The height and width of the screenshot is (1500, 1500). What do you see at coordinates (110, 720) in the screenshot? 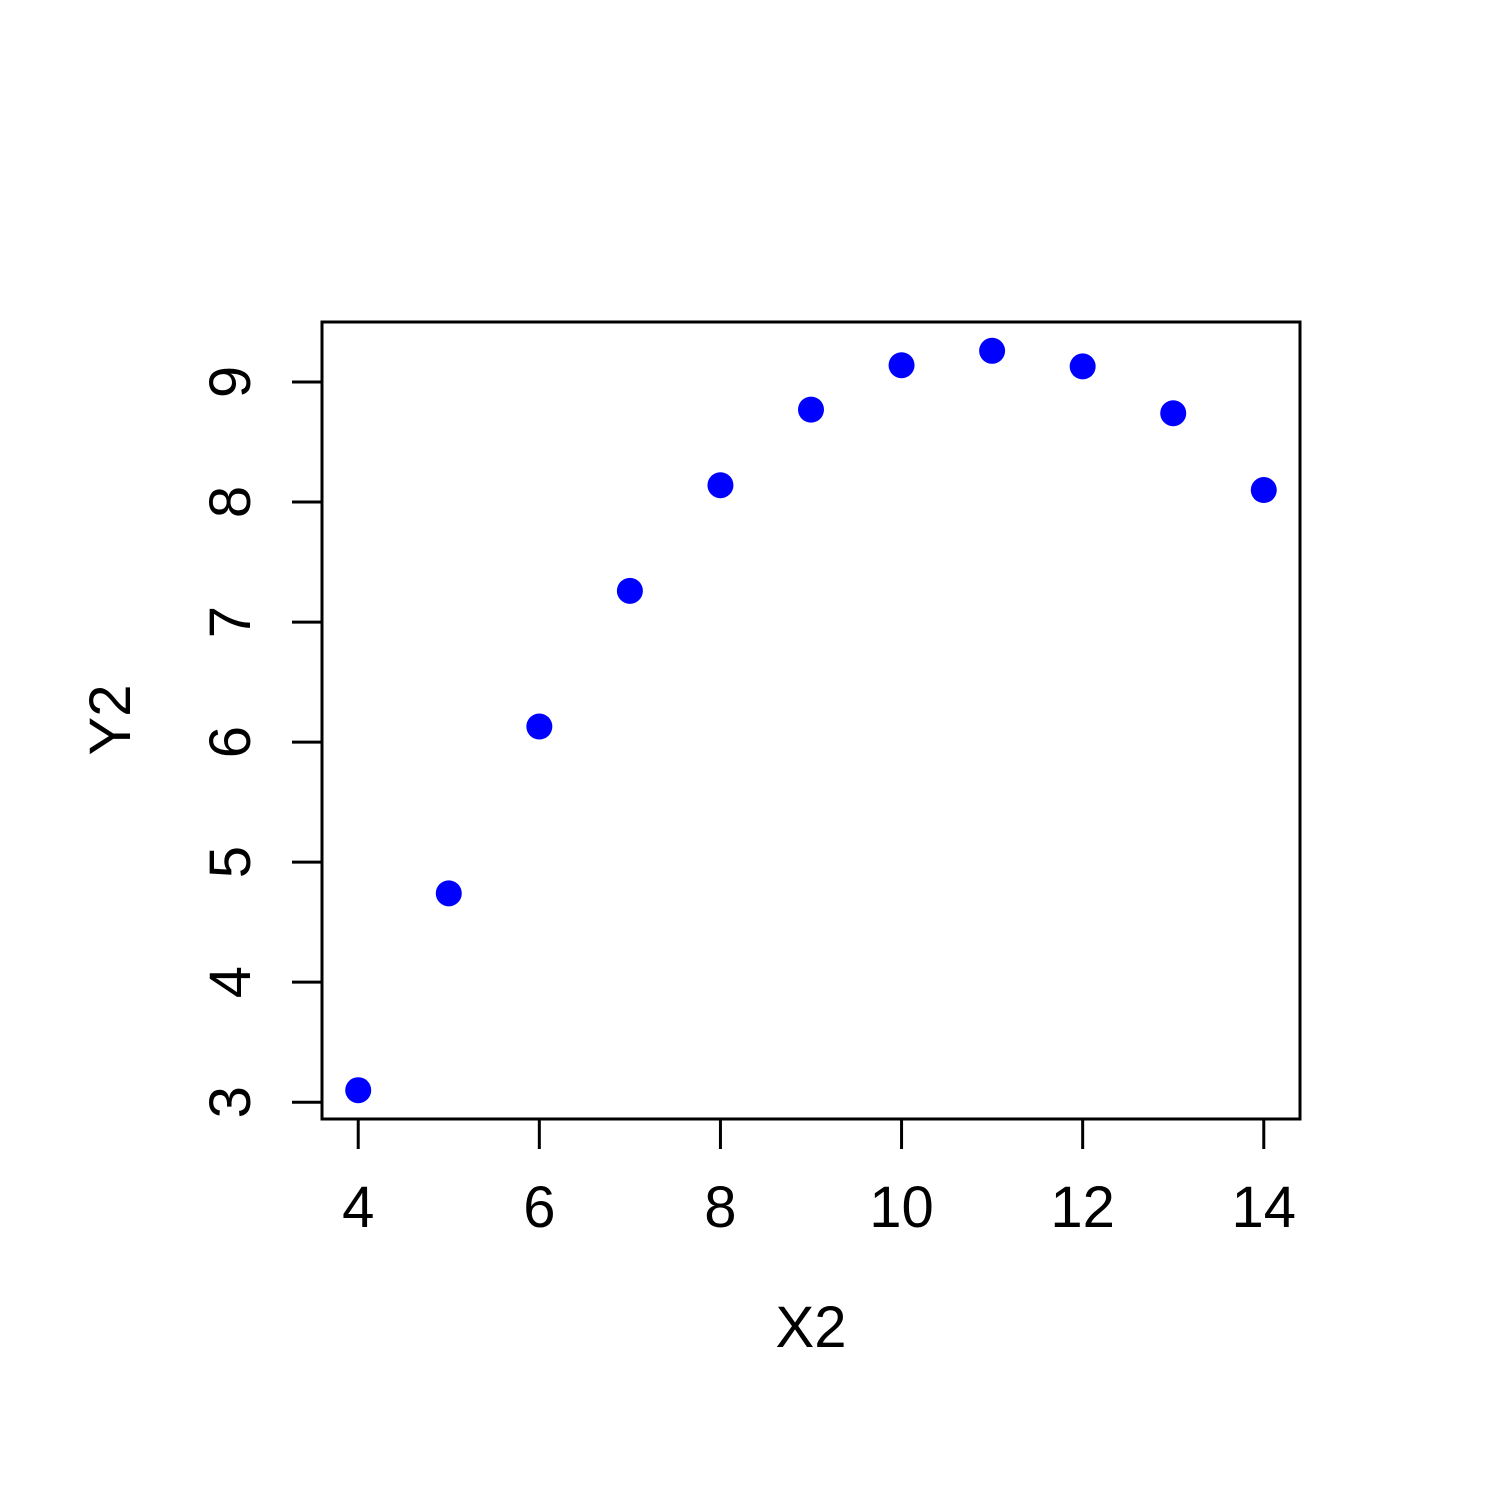
I see `y-axis-label: Y2` at bounding box center [110, 720].